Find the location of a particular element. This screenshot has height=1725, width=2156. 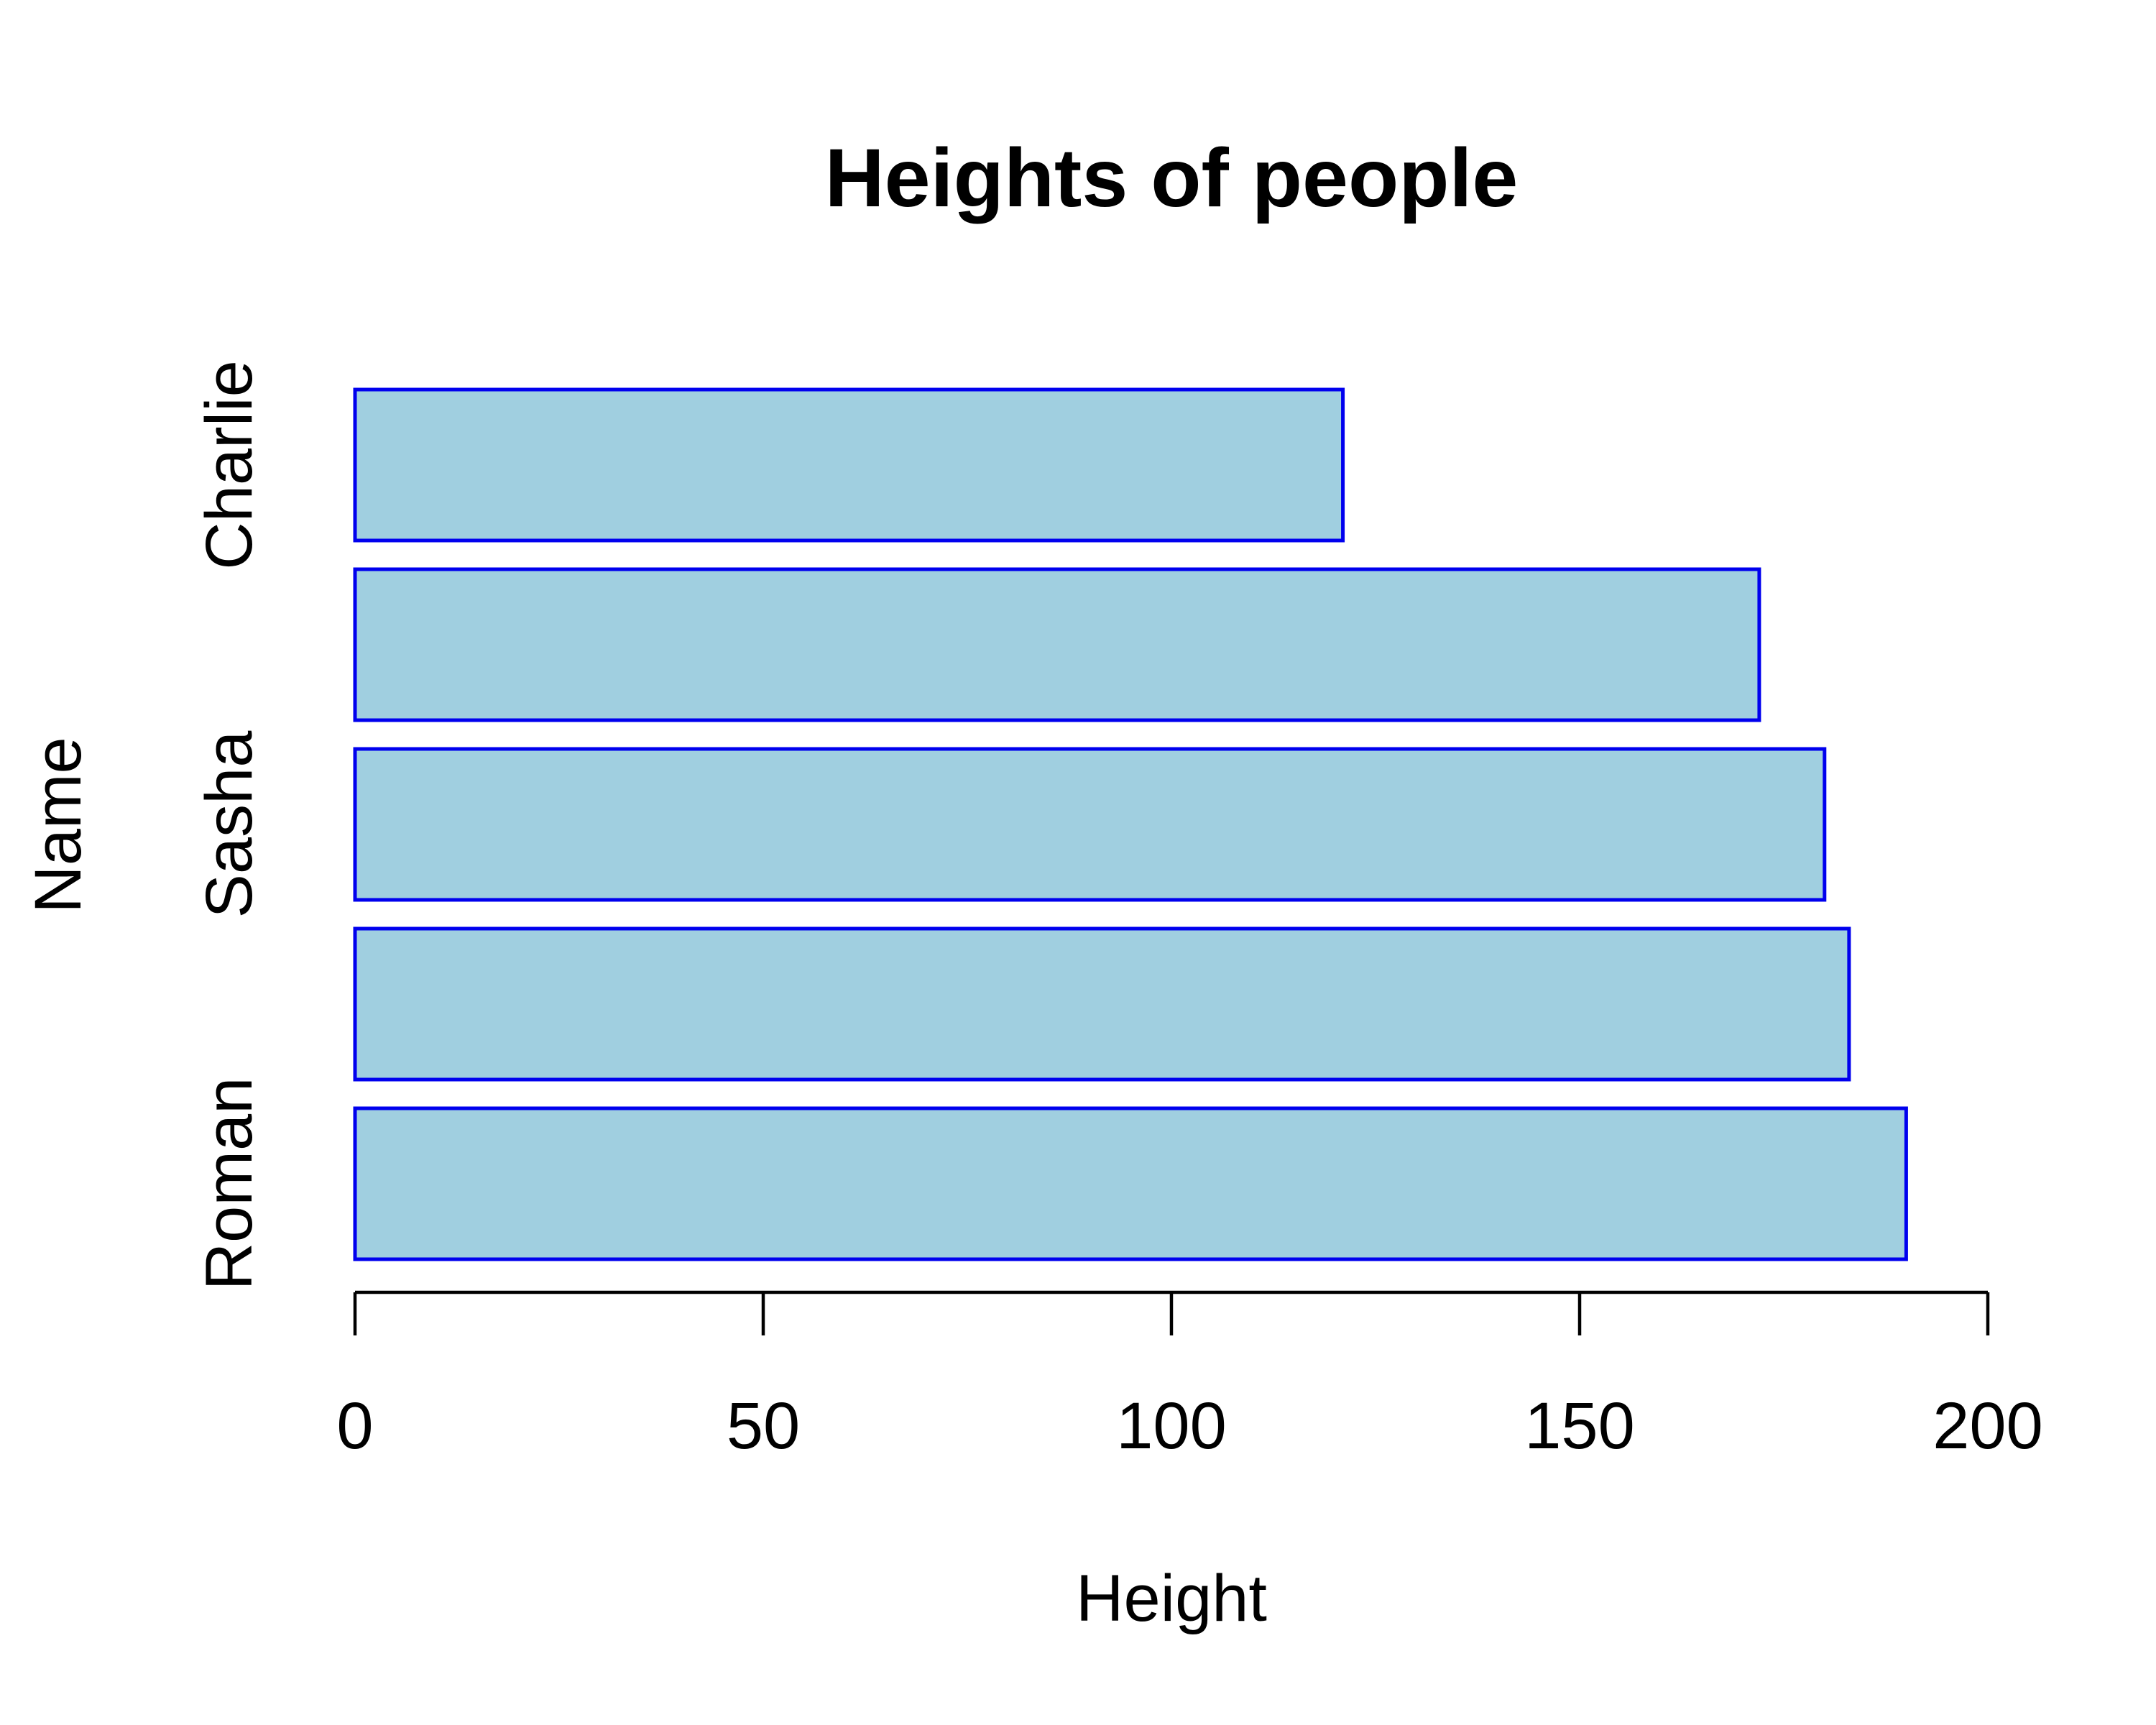

category-labels: Roman Sasha Charlie is located at coordinates (229, 825).